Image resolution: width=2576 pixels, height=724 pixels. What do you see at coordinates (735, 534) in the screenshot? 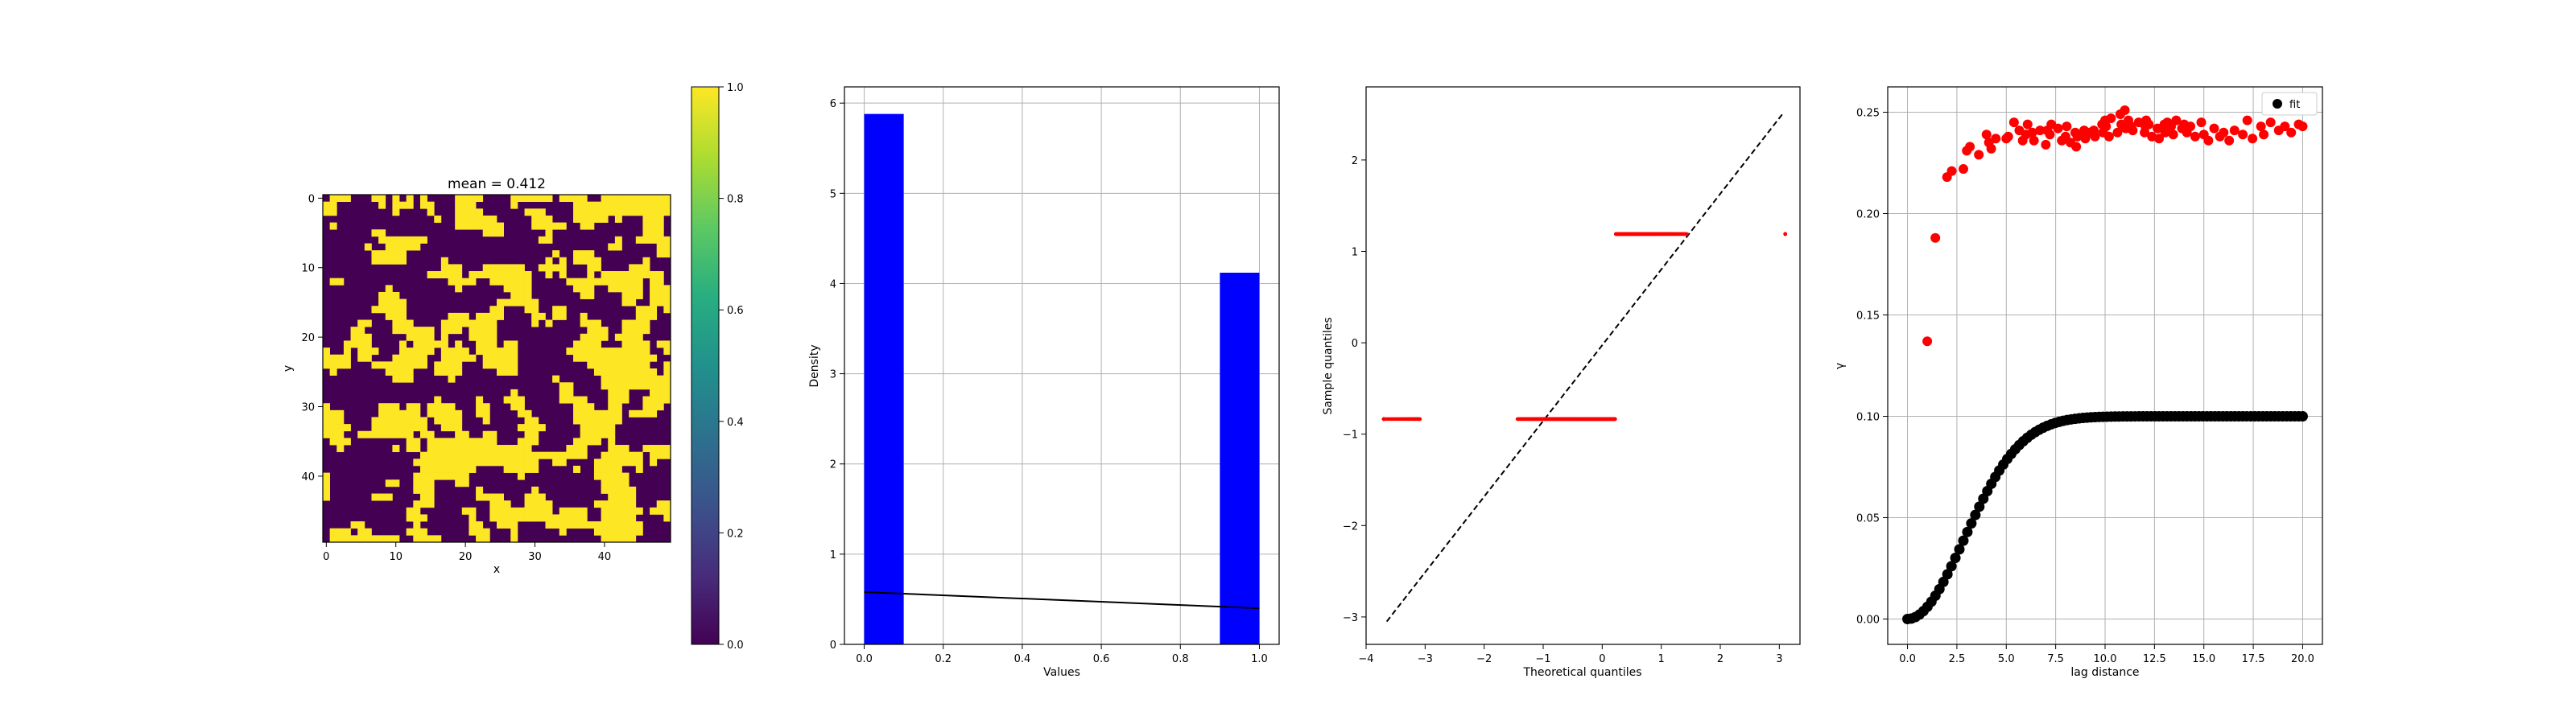
I see `colorbar-tick-label: 0.2` at bounding box center [735, 534].